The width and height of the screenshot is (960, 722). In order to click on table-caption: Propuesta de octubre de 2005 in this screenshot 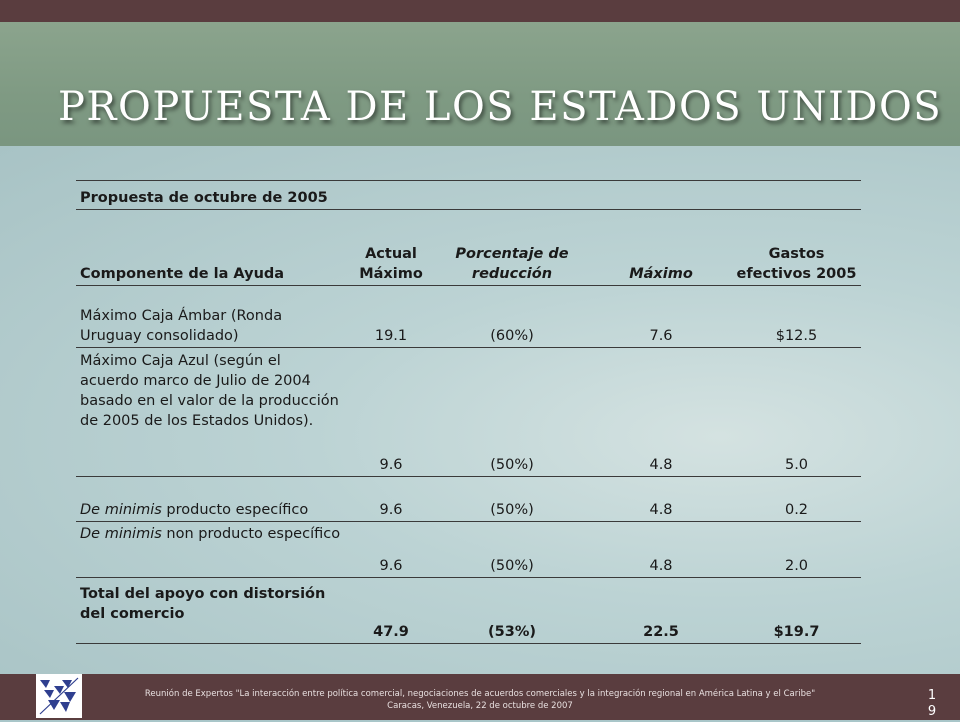, I will do `click(468, 195)`.